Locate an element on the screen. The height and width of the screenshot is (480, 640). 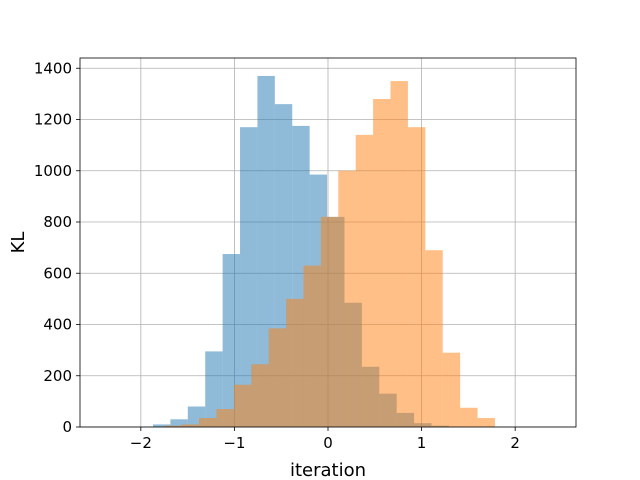
x-tick-label: 2 is located at coordinates (515, 443).